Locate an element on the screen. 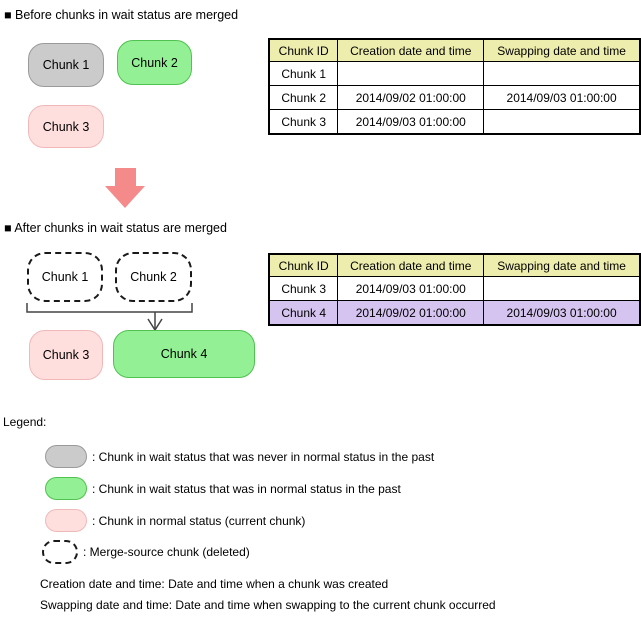  legend-item-text: : Merge-source chunk (deleted) is located at coordinates (166, 552).